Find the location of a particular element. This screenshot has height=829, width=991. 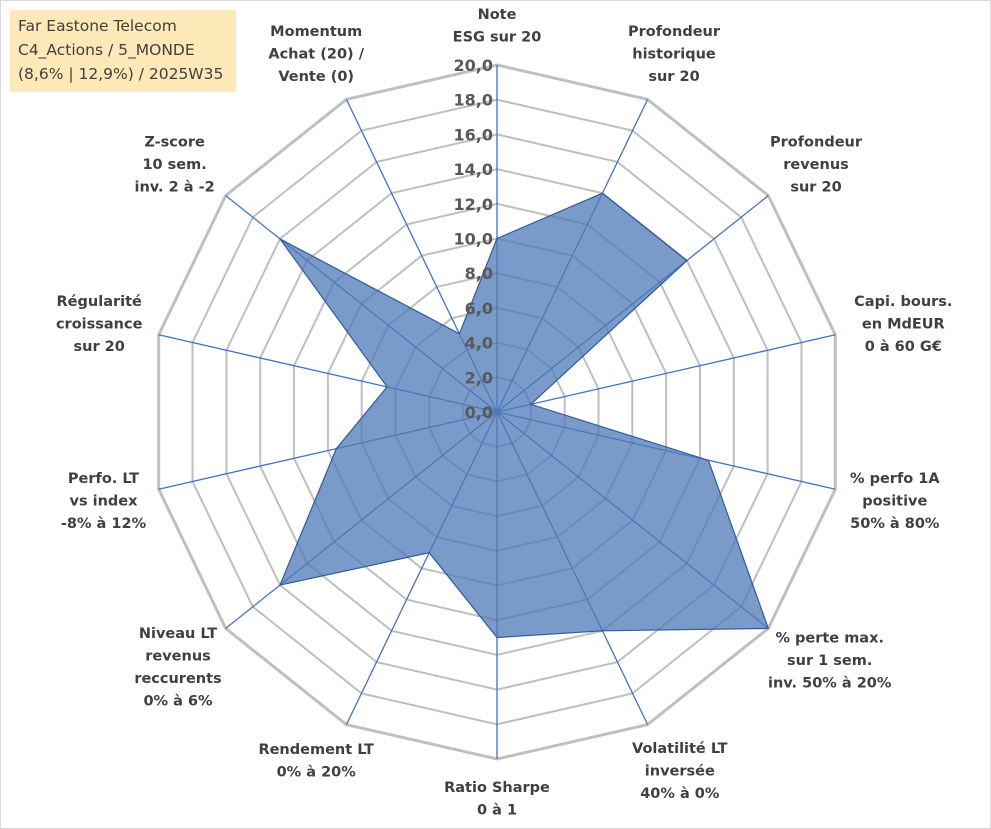

svg-text:% perte max.sur 1 sem.inv. 50%: % perte max. sur 1 sem. inv. 50% à 20% is located at coordinates (830, 660).